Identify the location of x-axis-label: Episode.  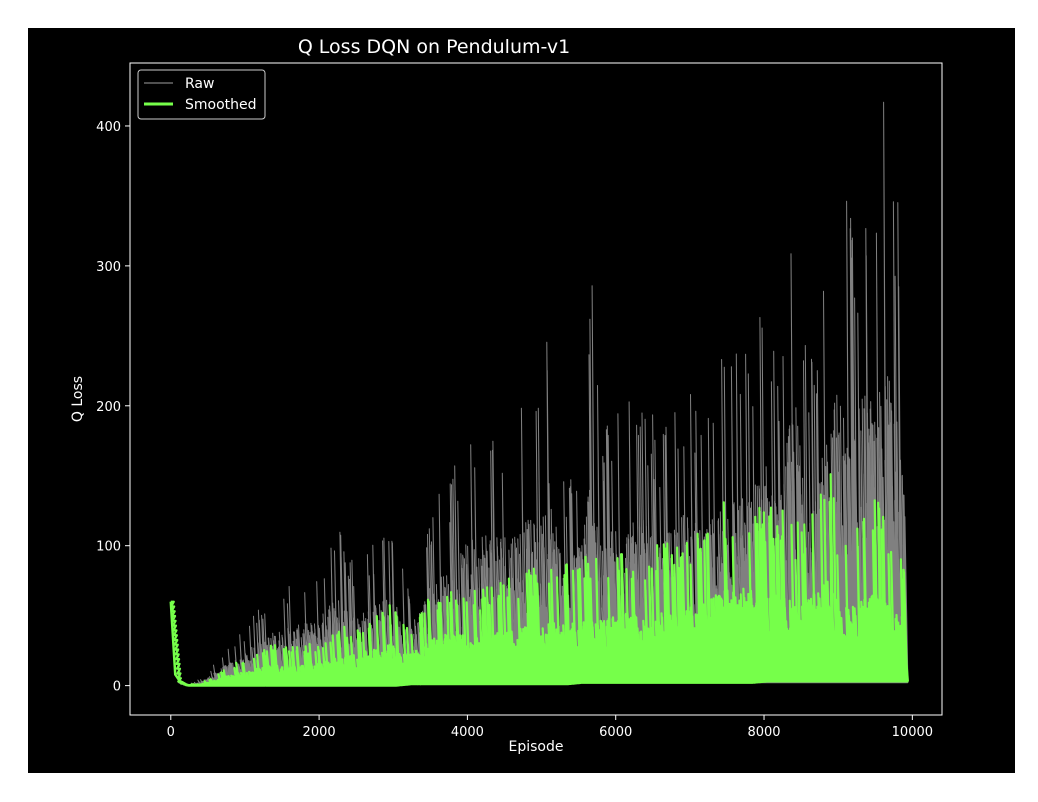
(536, 747).